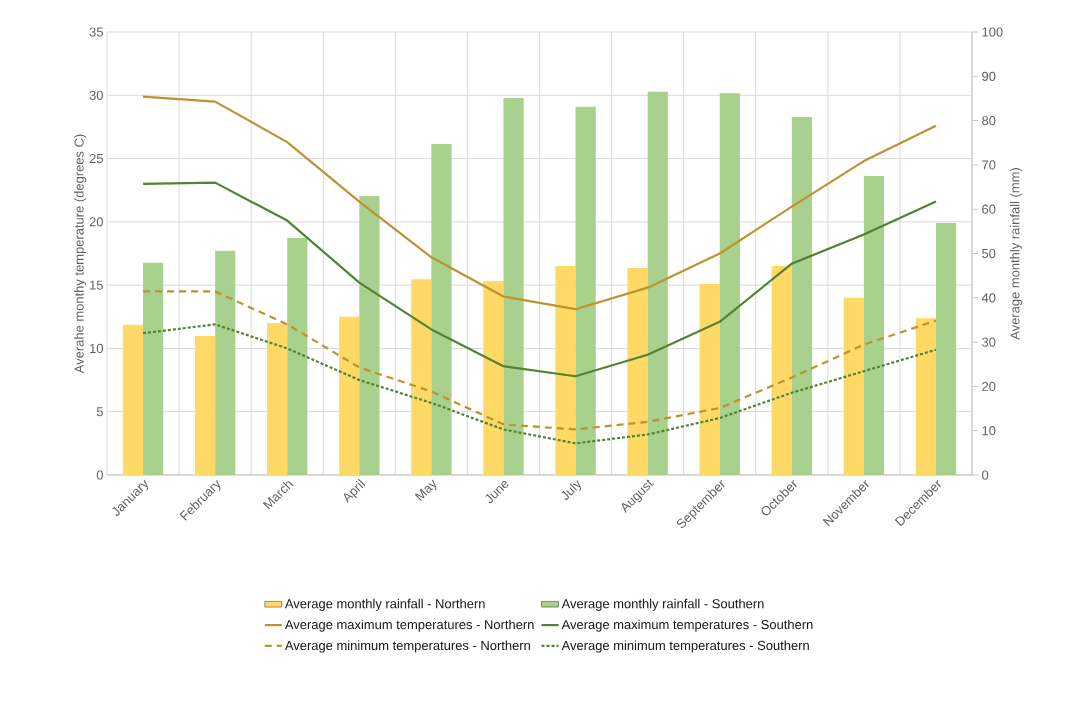 The image size is (1074, 704). What do you see at coordinates (685, 646) in the screenshot?
I see `legend-label: Average minimum temperatures - Southern` at bounding box center [685, 646].